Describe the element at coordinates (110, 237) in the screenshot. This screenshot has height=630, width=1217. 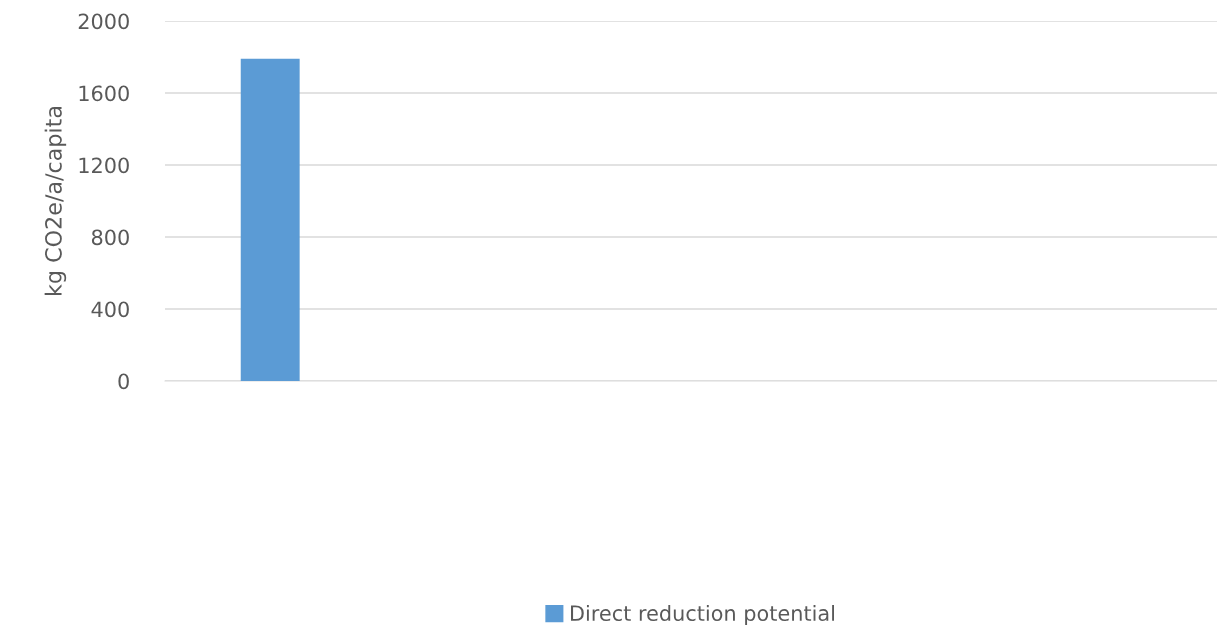
I see `y-tick-label: 800` at that location.